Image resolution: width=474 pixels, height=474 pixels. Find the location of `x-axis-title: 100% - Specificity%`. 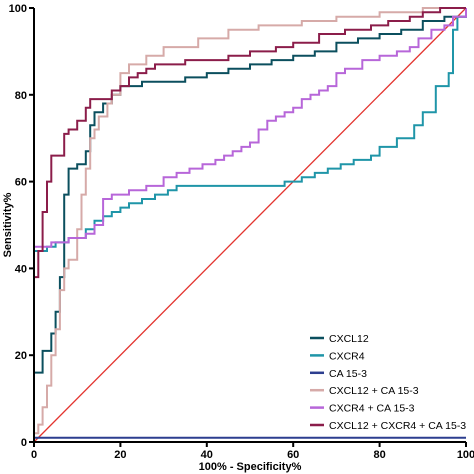

x-axis-title: 100% - Specificity% is located at coordinates (250, 467).